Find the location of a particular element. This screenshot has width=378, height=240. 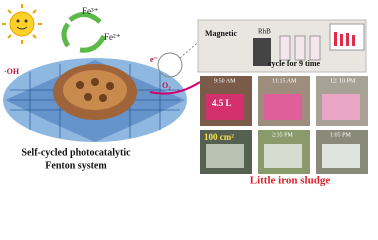

oh-label: ·OH is located at coordinates (12, 71).